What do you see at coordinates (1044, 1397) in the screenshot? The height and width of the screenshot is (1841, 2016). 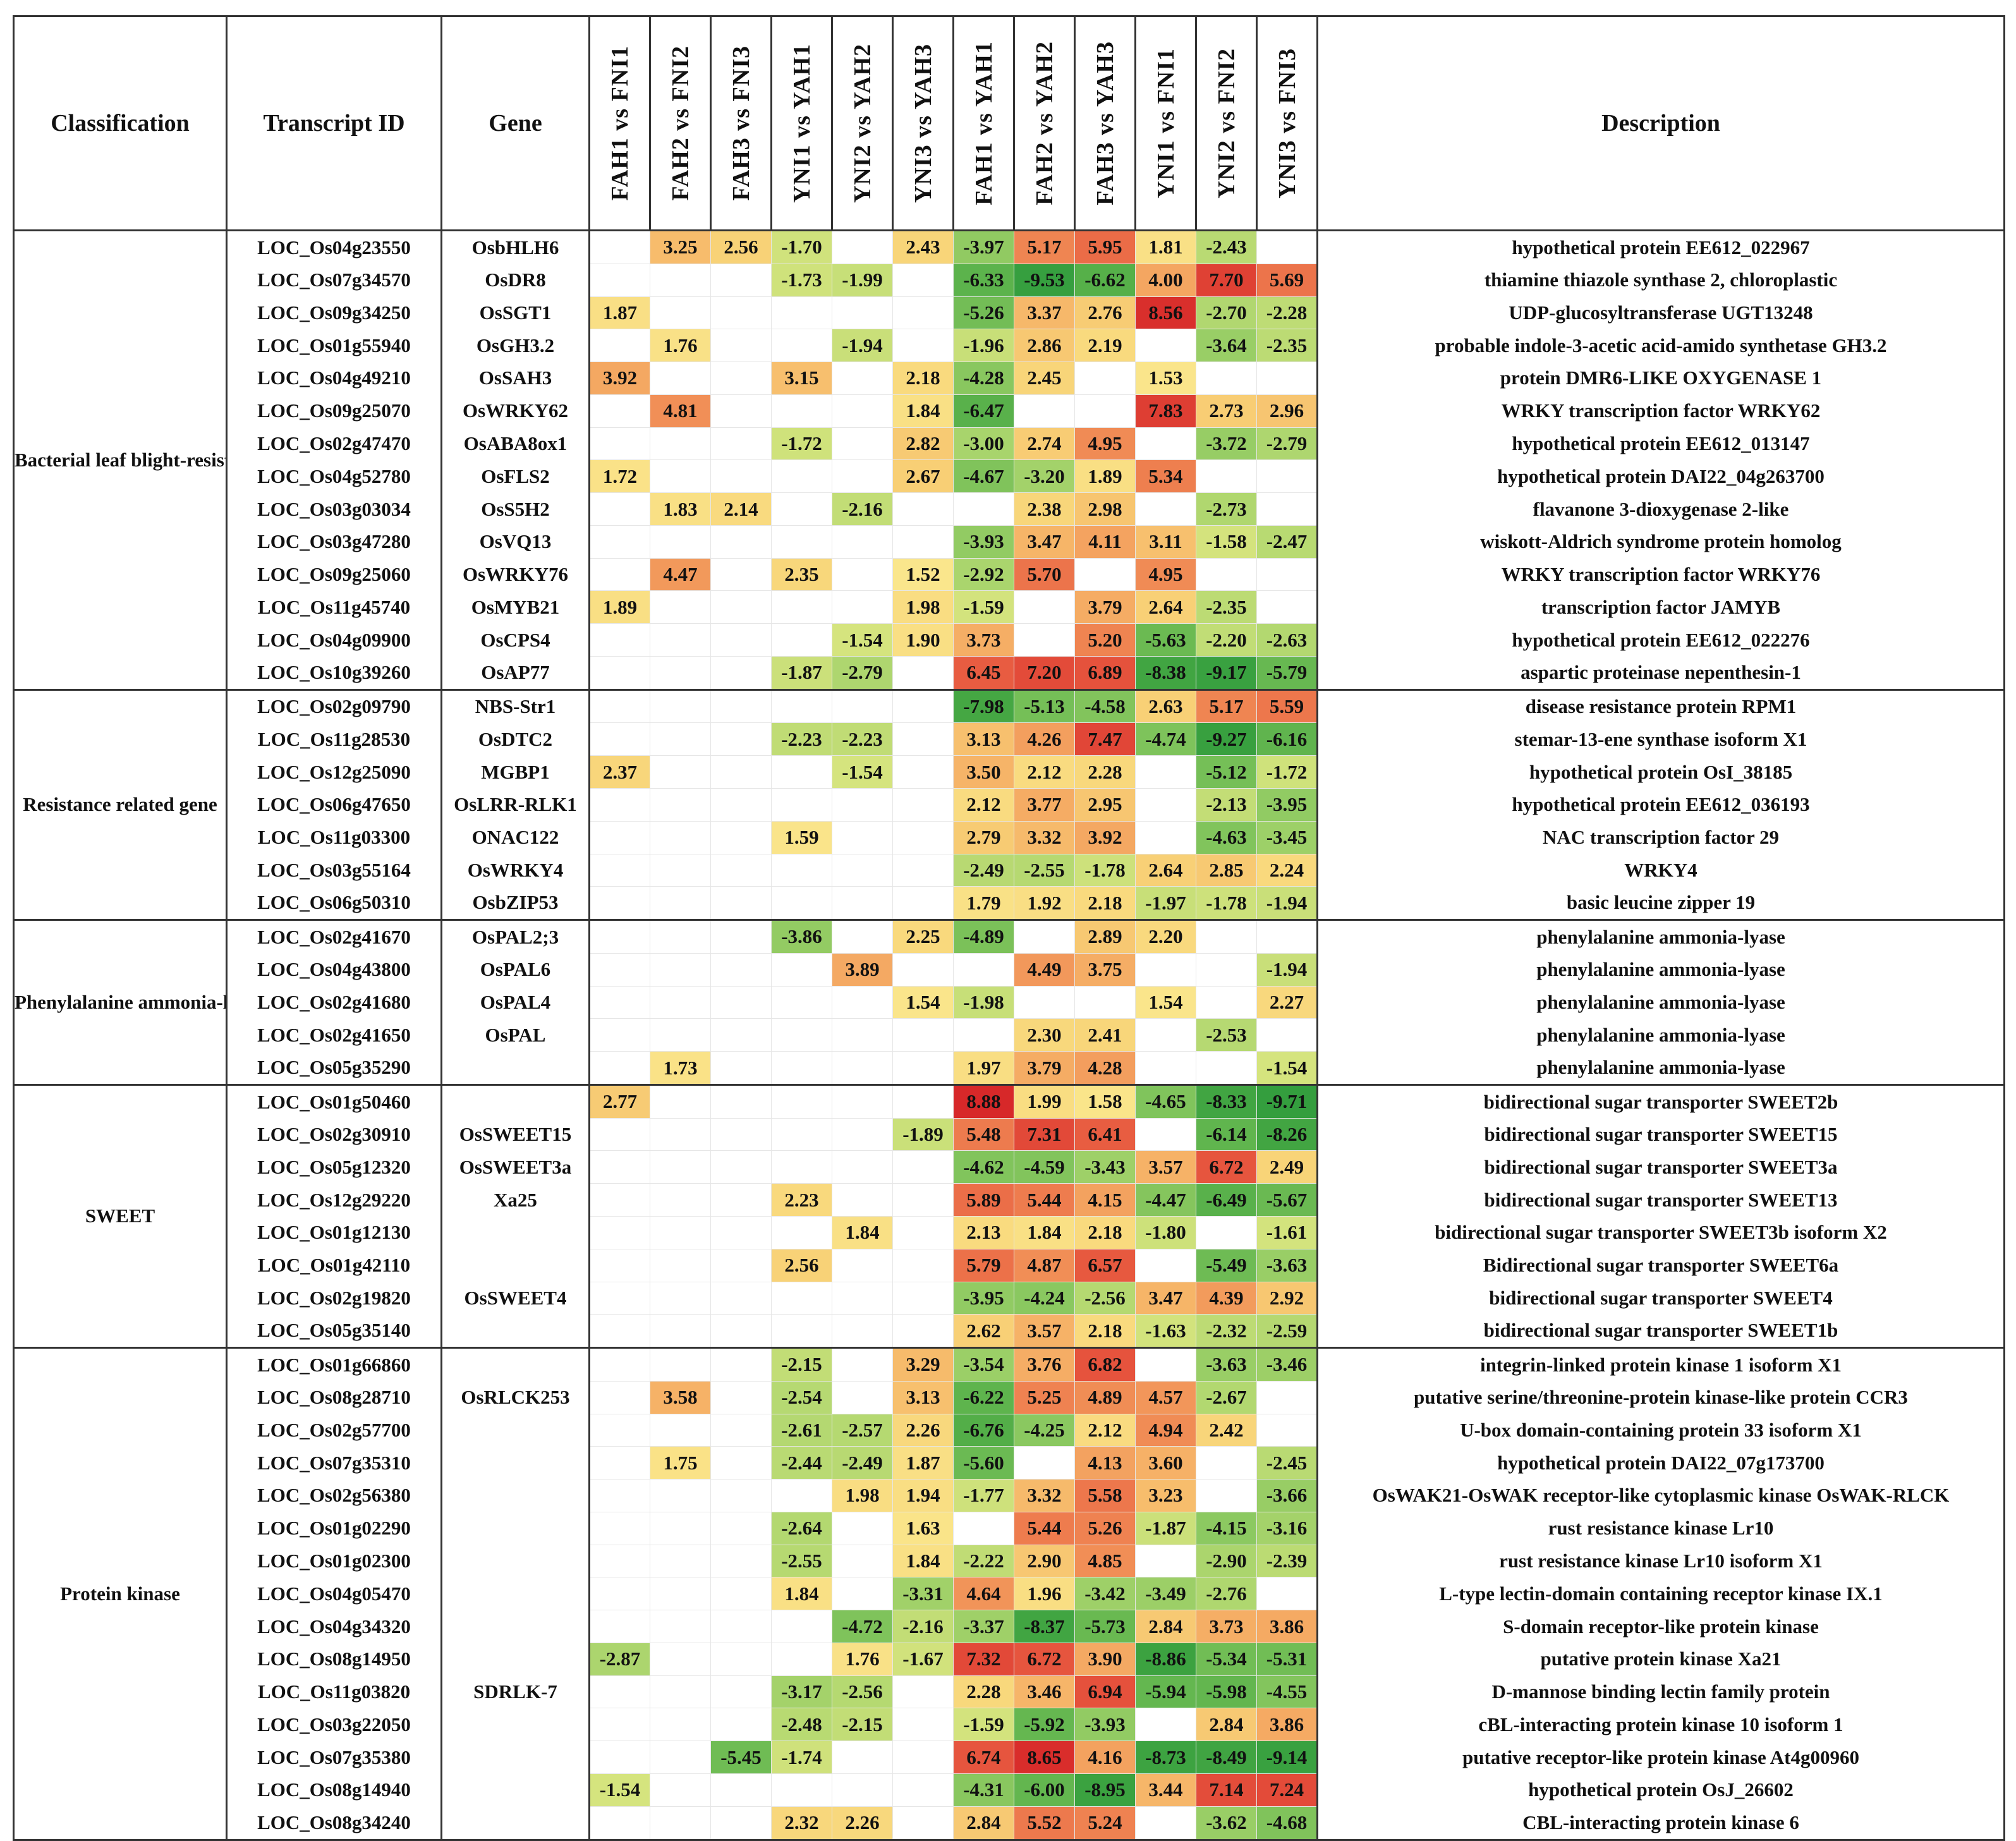 I see `fold-change-cell: 5.25` at bounding box center [1044, 1397].